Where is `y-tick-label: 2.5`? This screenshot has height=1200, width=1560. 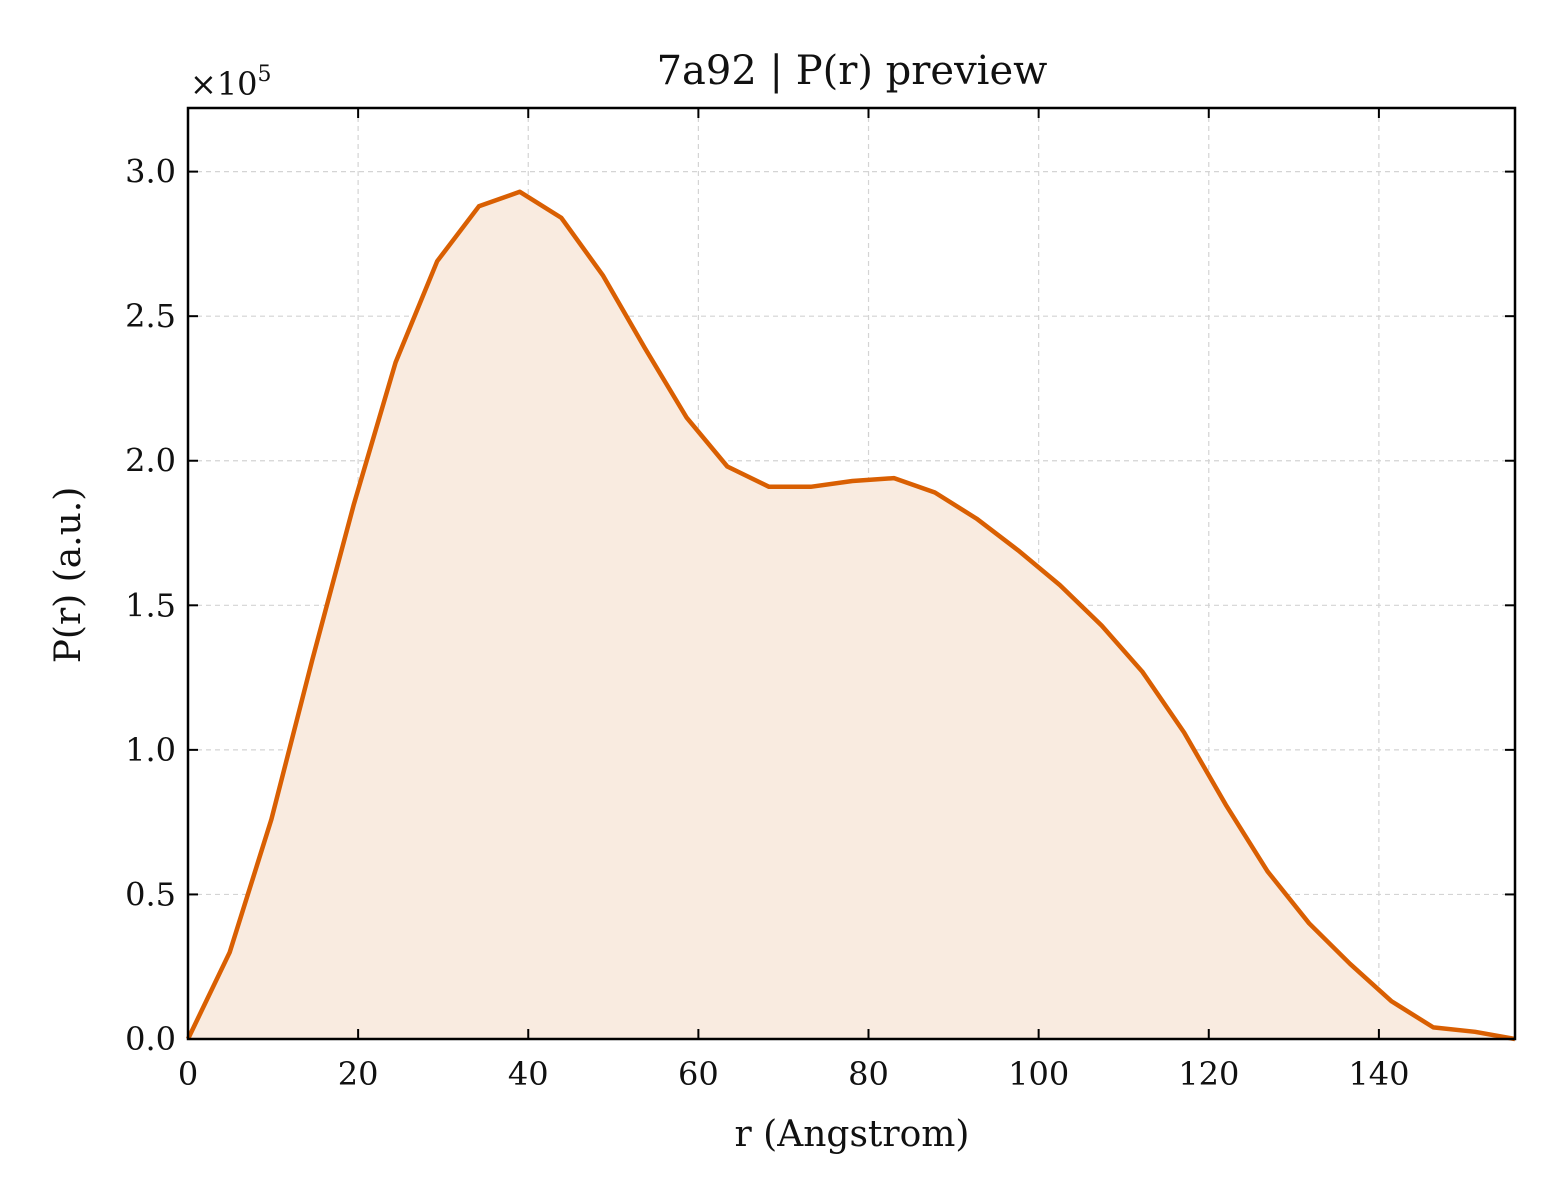 y-tick-label: 2.5 is located at coordinates (150, 316).